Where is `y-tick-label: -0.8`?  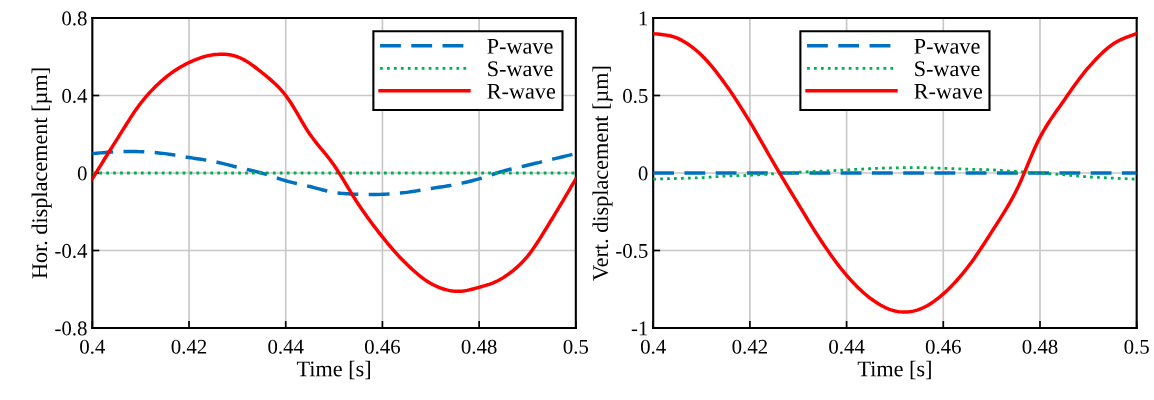 y-tick-label: -0.8 is located at coordinates (71, 328).